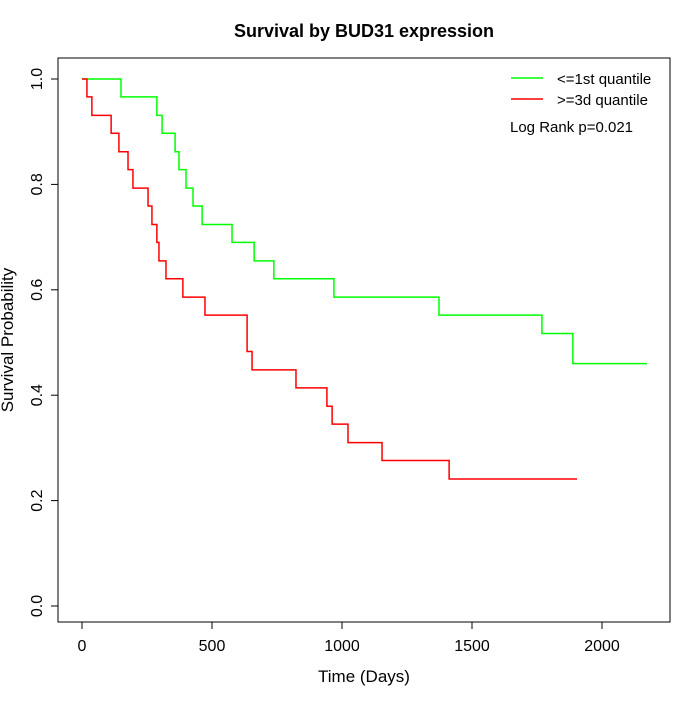  I want to click on y-tick-label: 0.2, so click(37, 500).